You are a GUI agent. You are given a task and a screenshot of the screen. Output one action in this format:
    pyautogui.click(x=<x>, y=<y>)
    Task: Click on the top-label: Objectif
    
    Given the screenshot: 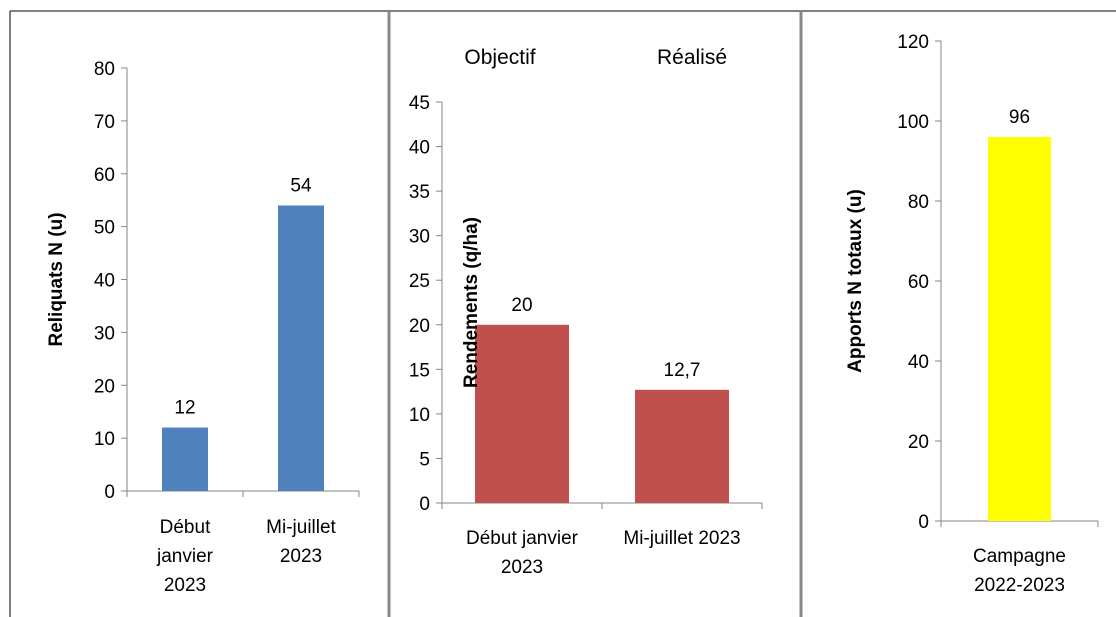 What is the action you would take?
    pyautogui.click(x=499, y=57)
    